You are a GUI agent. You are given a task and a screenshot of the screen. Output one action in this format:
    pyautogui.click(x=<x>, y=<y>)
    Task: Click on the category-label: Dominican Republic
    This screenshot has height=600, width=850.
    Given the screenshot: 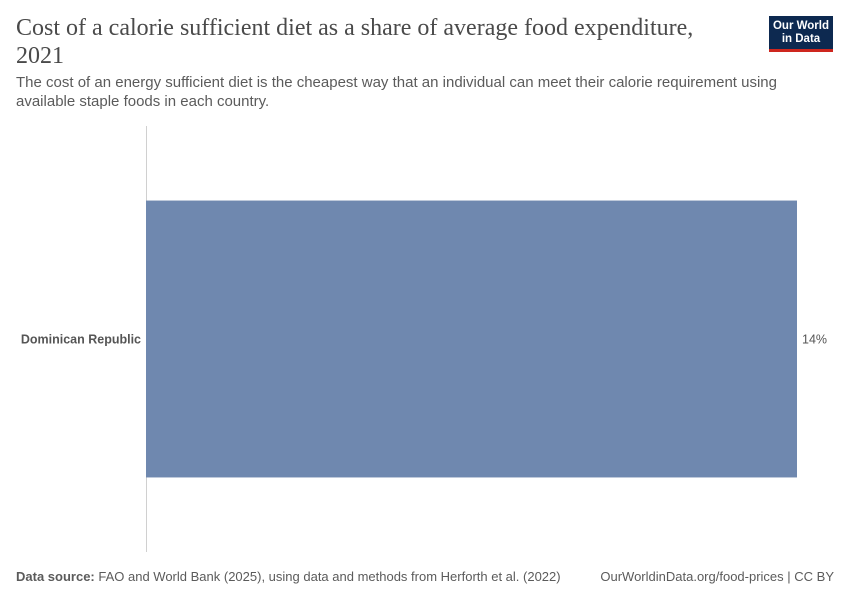 What is the action you would take?
    pyautogui.click(x=81, y=340)
    